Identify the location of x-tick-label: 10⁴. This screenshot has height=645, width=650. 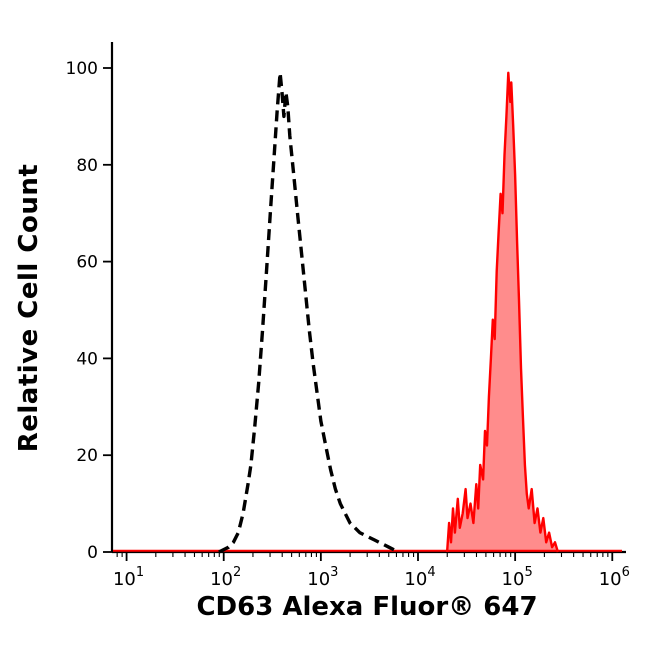
(419, 577).